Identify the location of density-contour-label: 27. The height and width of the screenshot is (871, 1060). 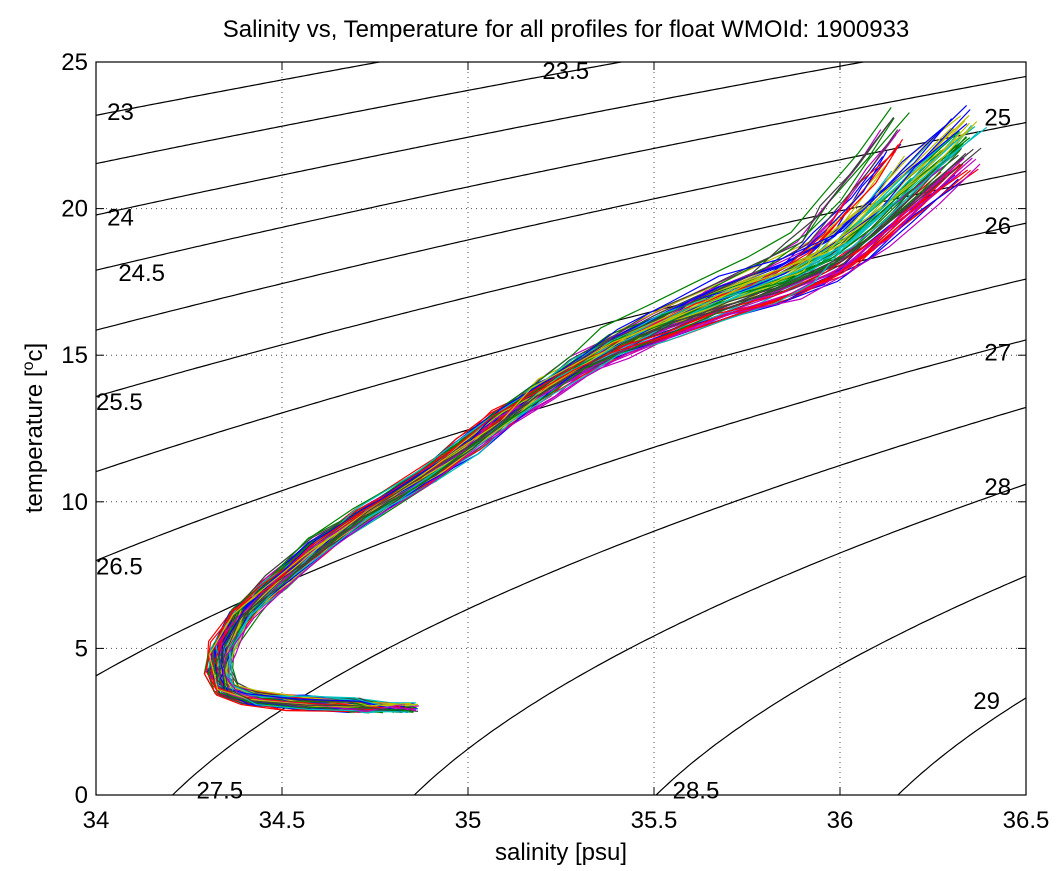
(997, 352).